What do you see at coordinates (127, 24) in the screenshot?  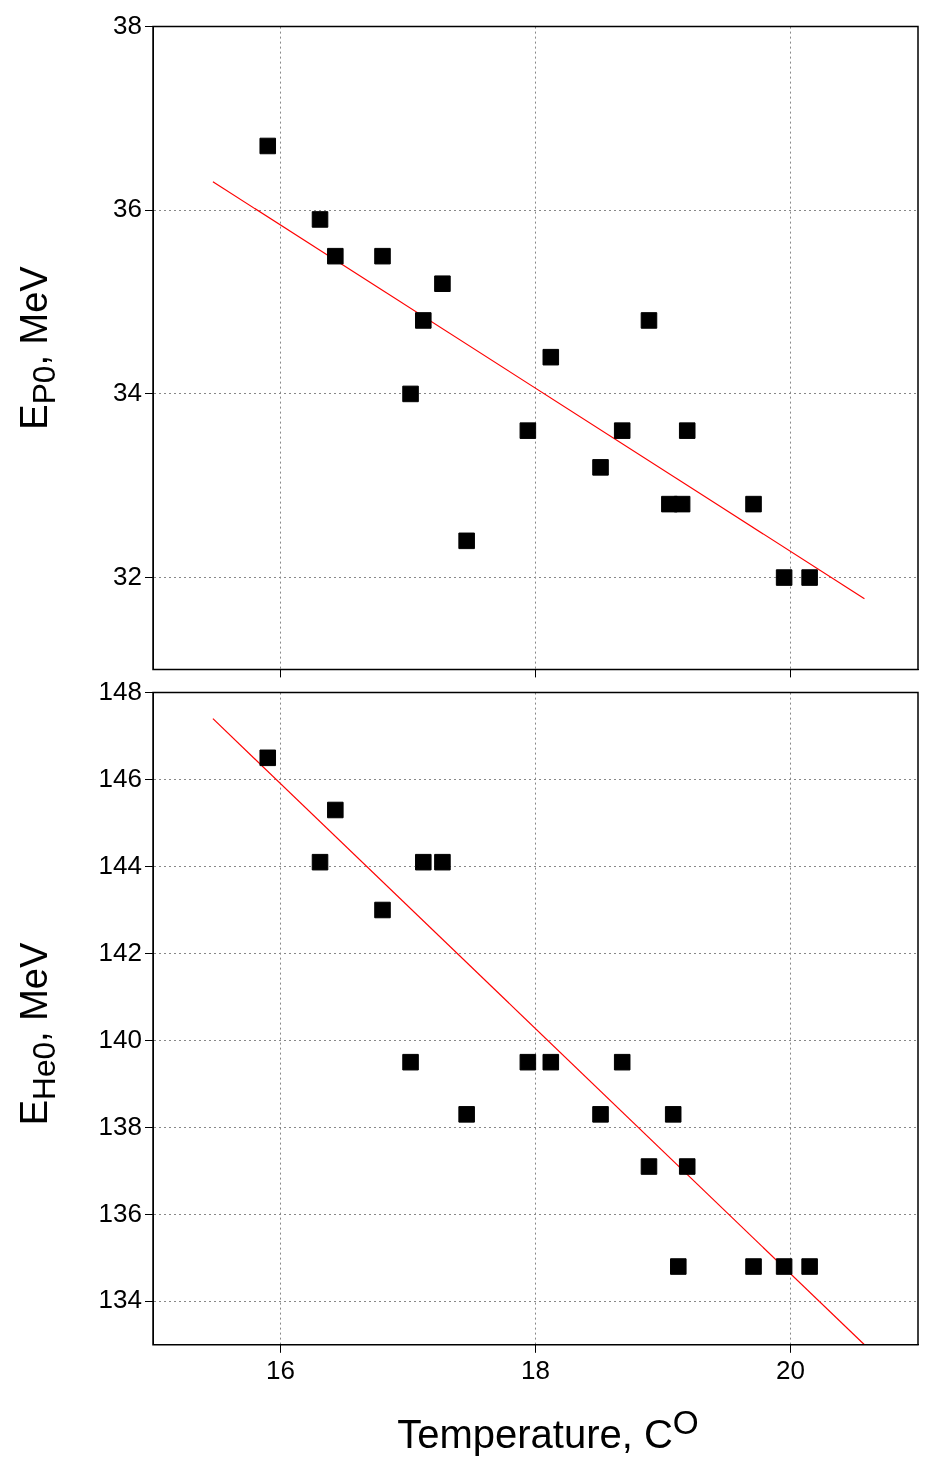 I see `y-tick-label: 38` at bounding box center [127, 24].